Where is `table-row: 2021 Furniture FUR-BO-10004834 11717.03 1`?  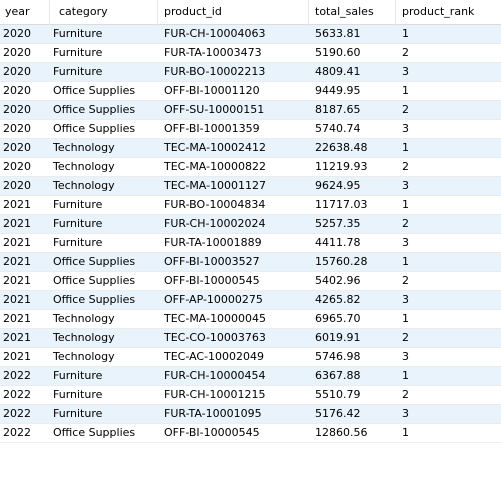
table-row: 2021 Furniture FUR-BO-10004834 11717.03 1 is located at coordinates (250, 205).